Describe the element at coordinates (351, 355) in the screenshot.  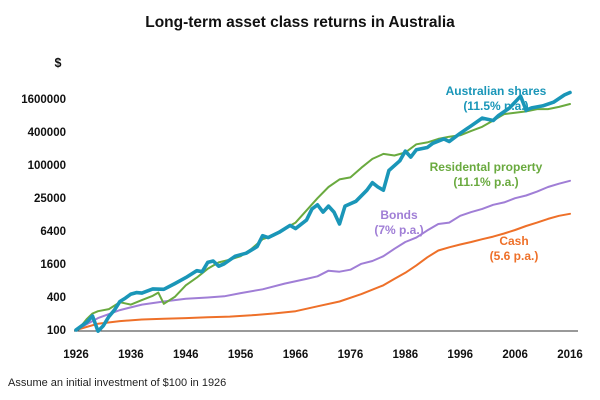
I see `x-tick-label: 1976` at that location.